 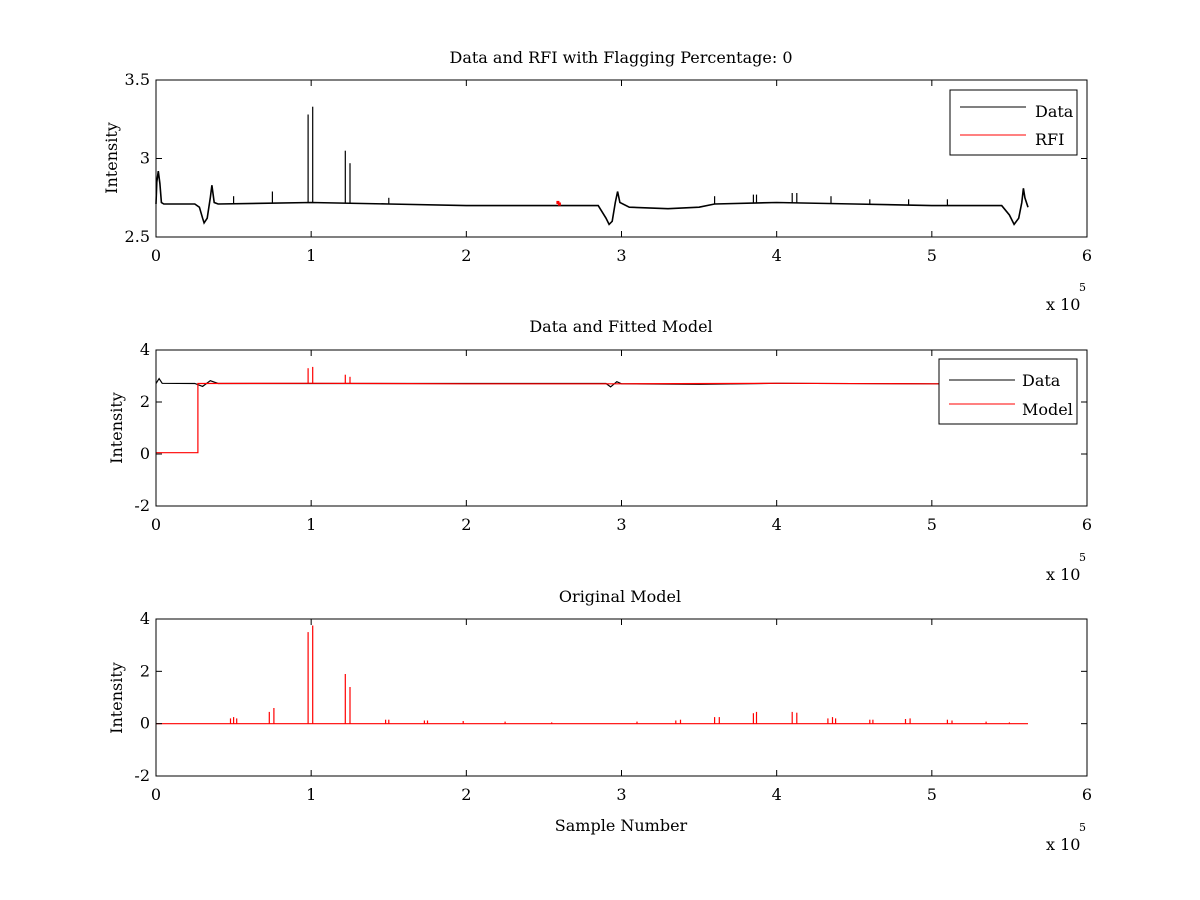 I want to click on legend: Data RFI, so click(x=1013, y=122).